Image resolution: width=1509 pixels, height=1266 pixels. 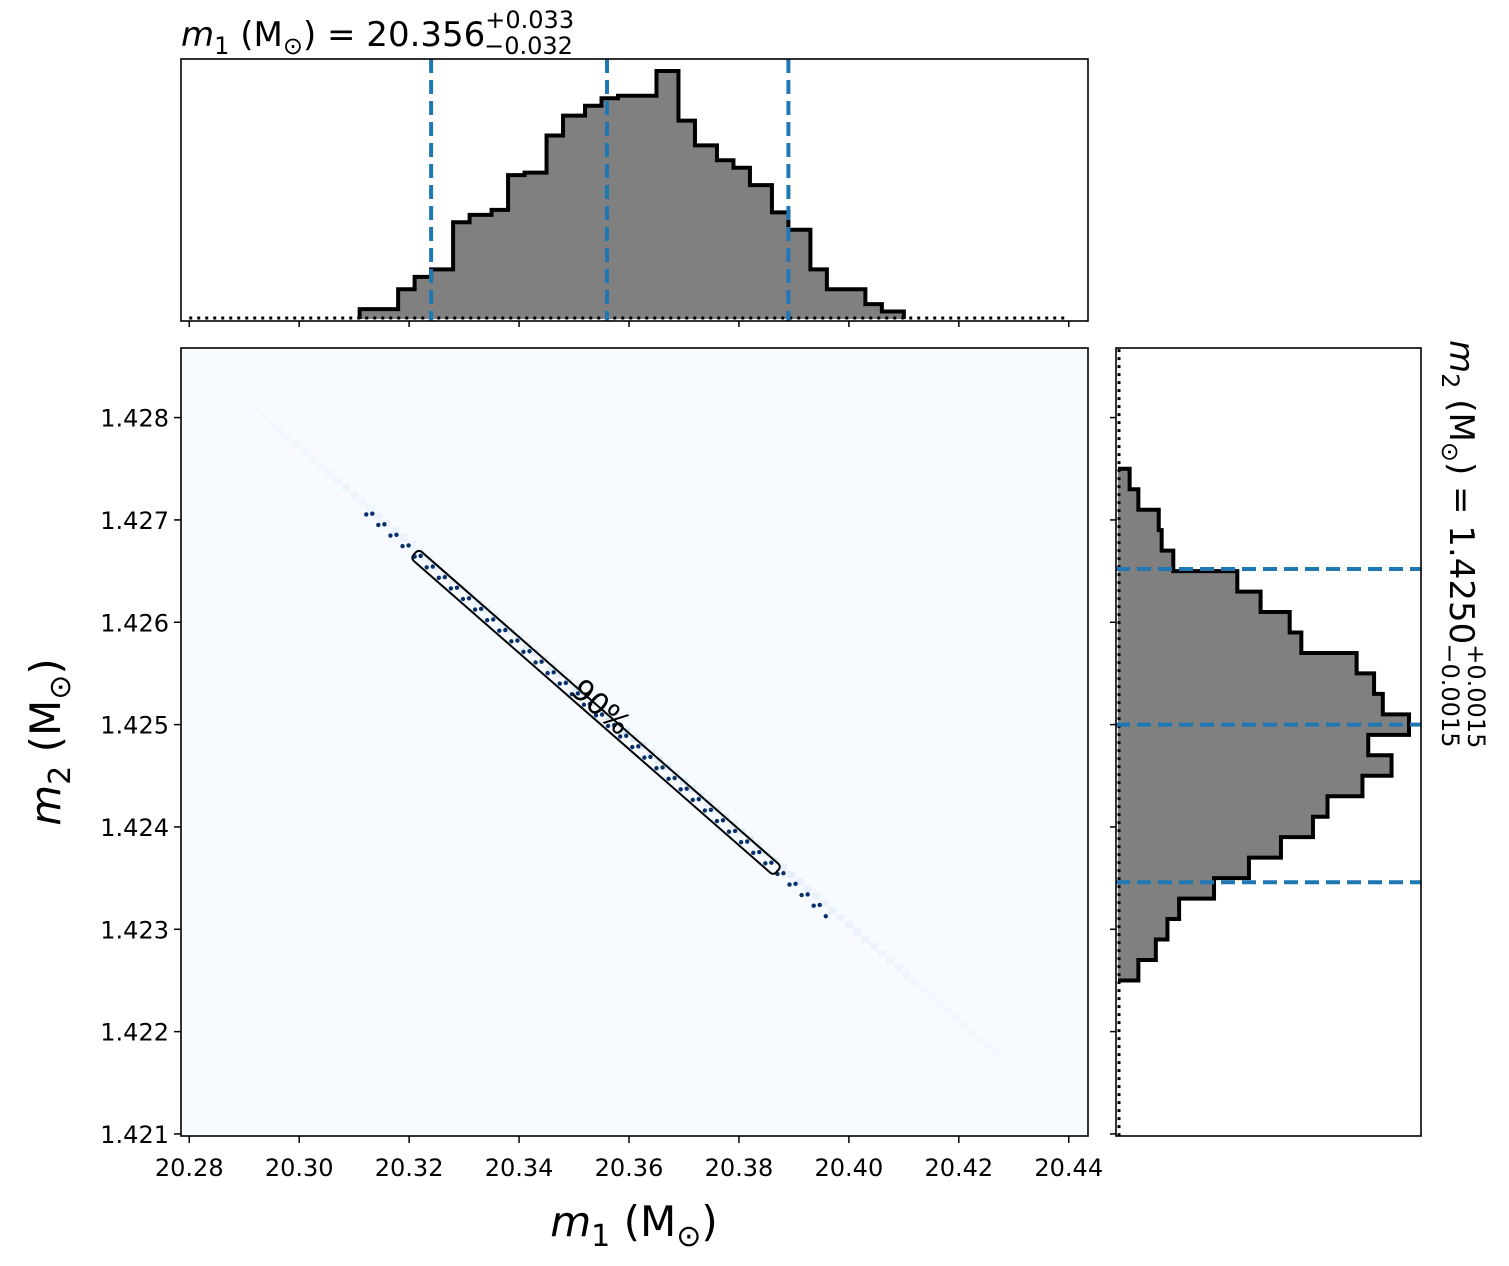 What do you see at coordinates (134, 419) in the screenshot?
I see `y-tick-label: 1.428` at bounding box center [134, 419].